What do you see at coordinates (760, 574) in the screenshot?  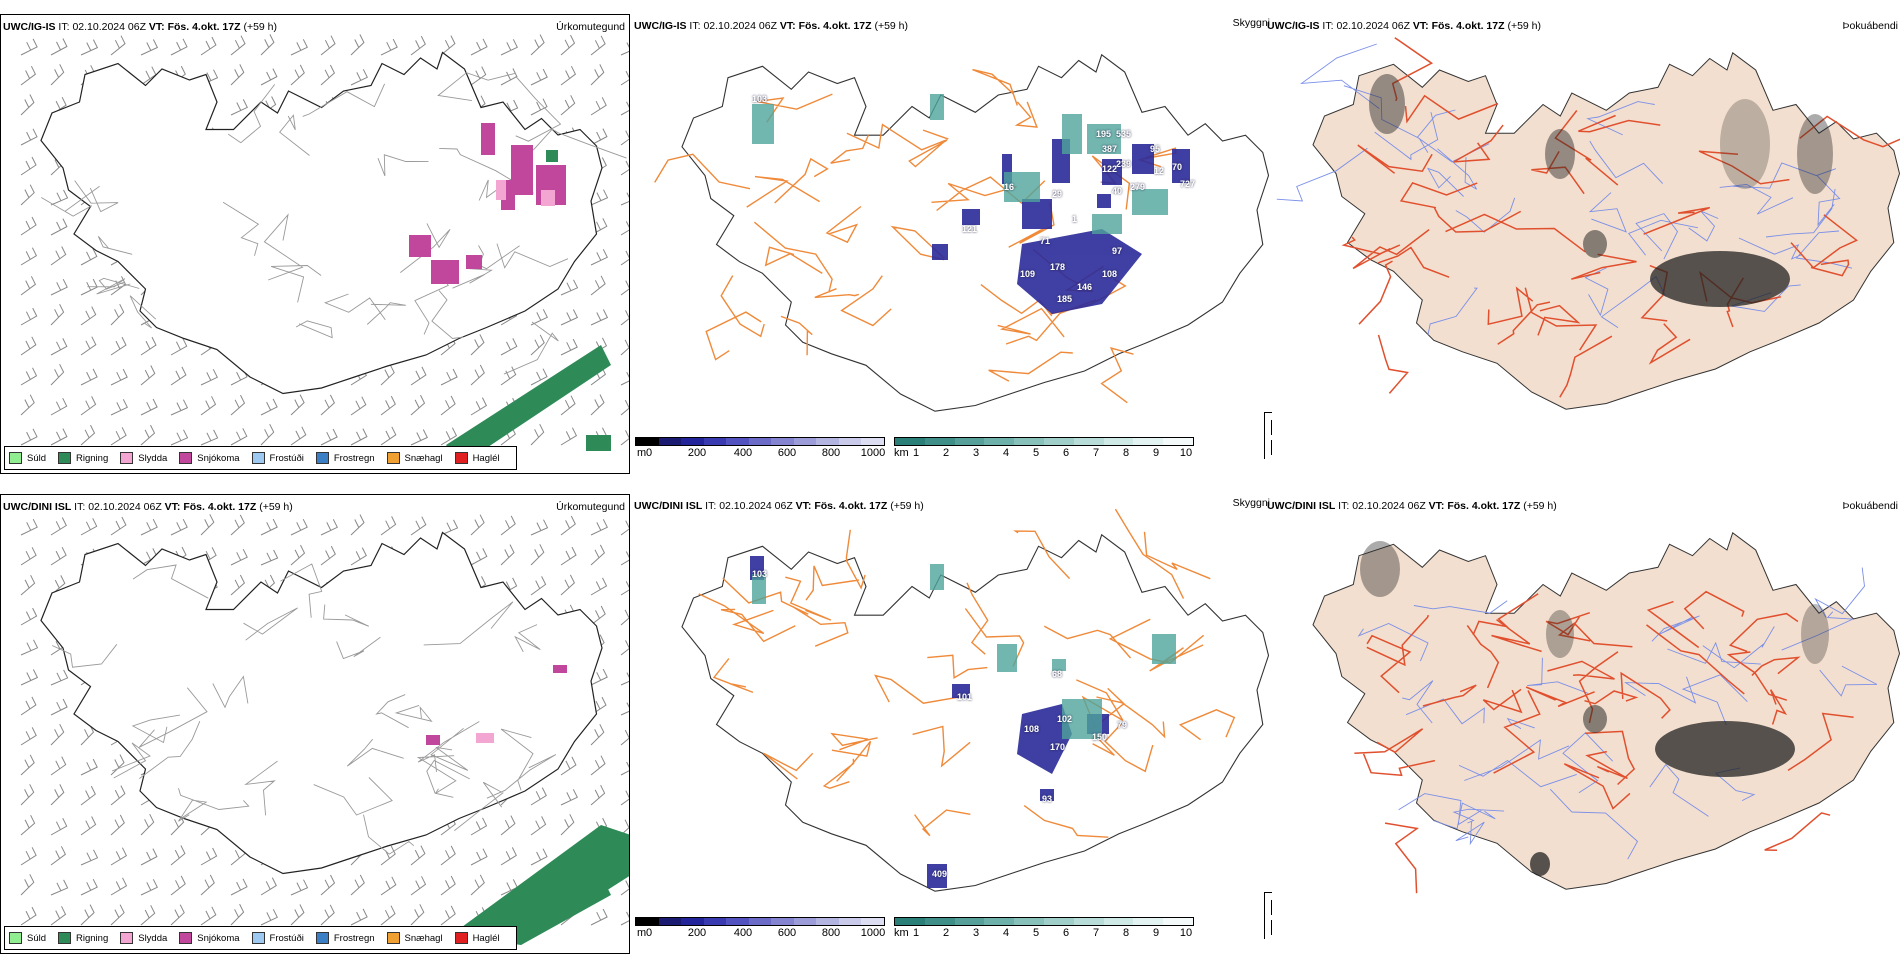 I see `cloud-value-label: 103` at bounding box center [760, 574].